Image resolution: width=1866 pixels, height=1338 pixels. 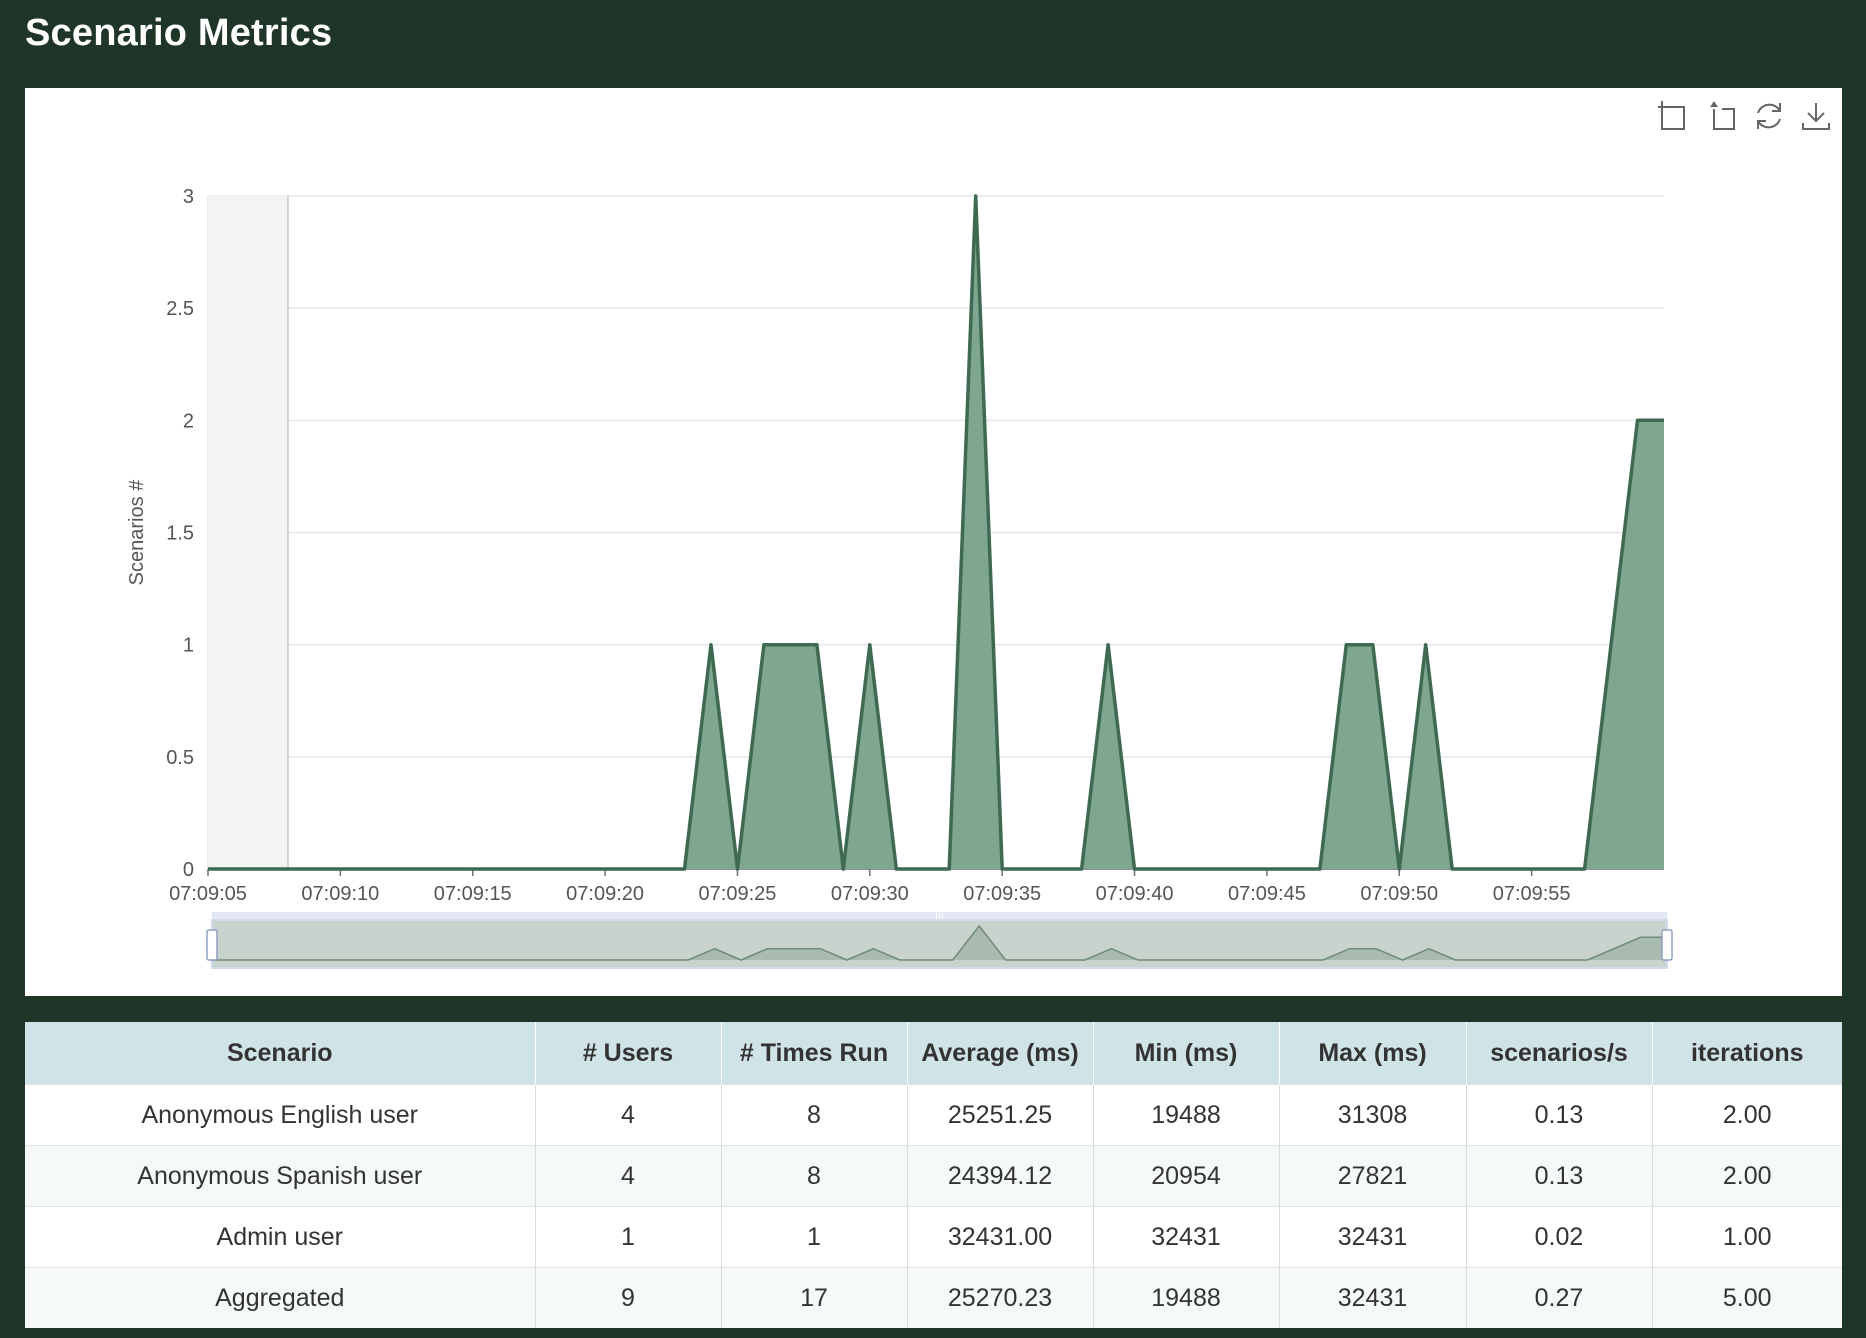 I want to click on table-cell: Aggregated, so click(x=280, y=1298).